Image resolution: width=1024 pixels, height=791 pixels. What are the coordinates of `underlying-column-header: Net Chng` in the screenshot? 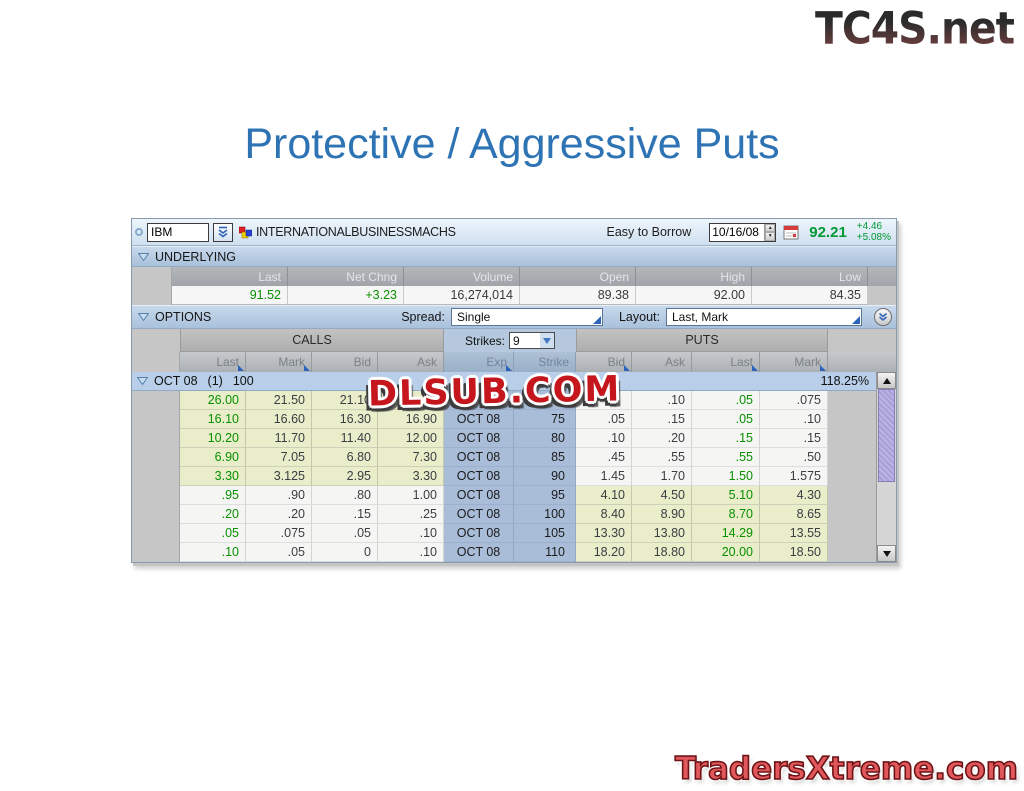 It's located at (346, 276).